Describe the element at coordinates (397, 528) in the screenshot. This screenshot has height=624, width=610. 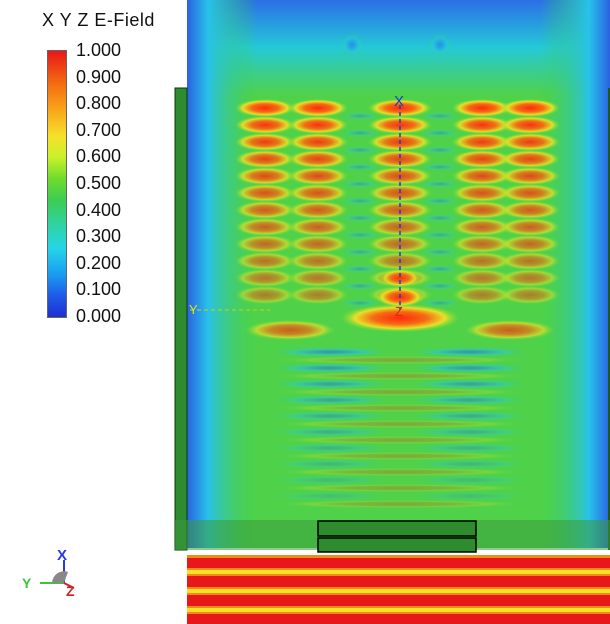
I see `feed-block-upper` at that location.